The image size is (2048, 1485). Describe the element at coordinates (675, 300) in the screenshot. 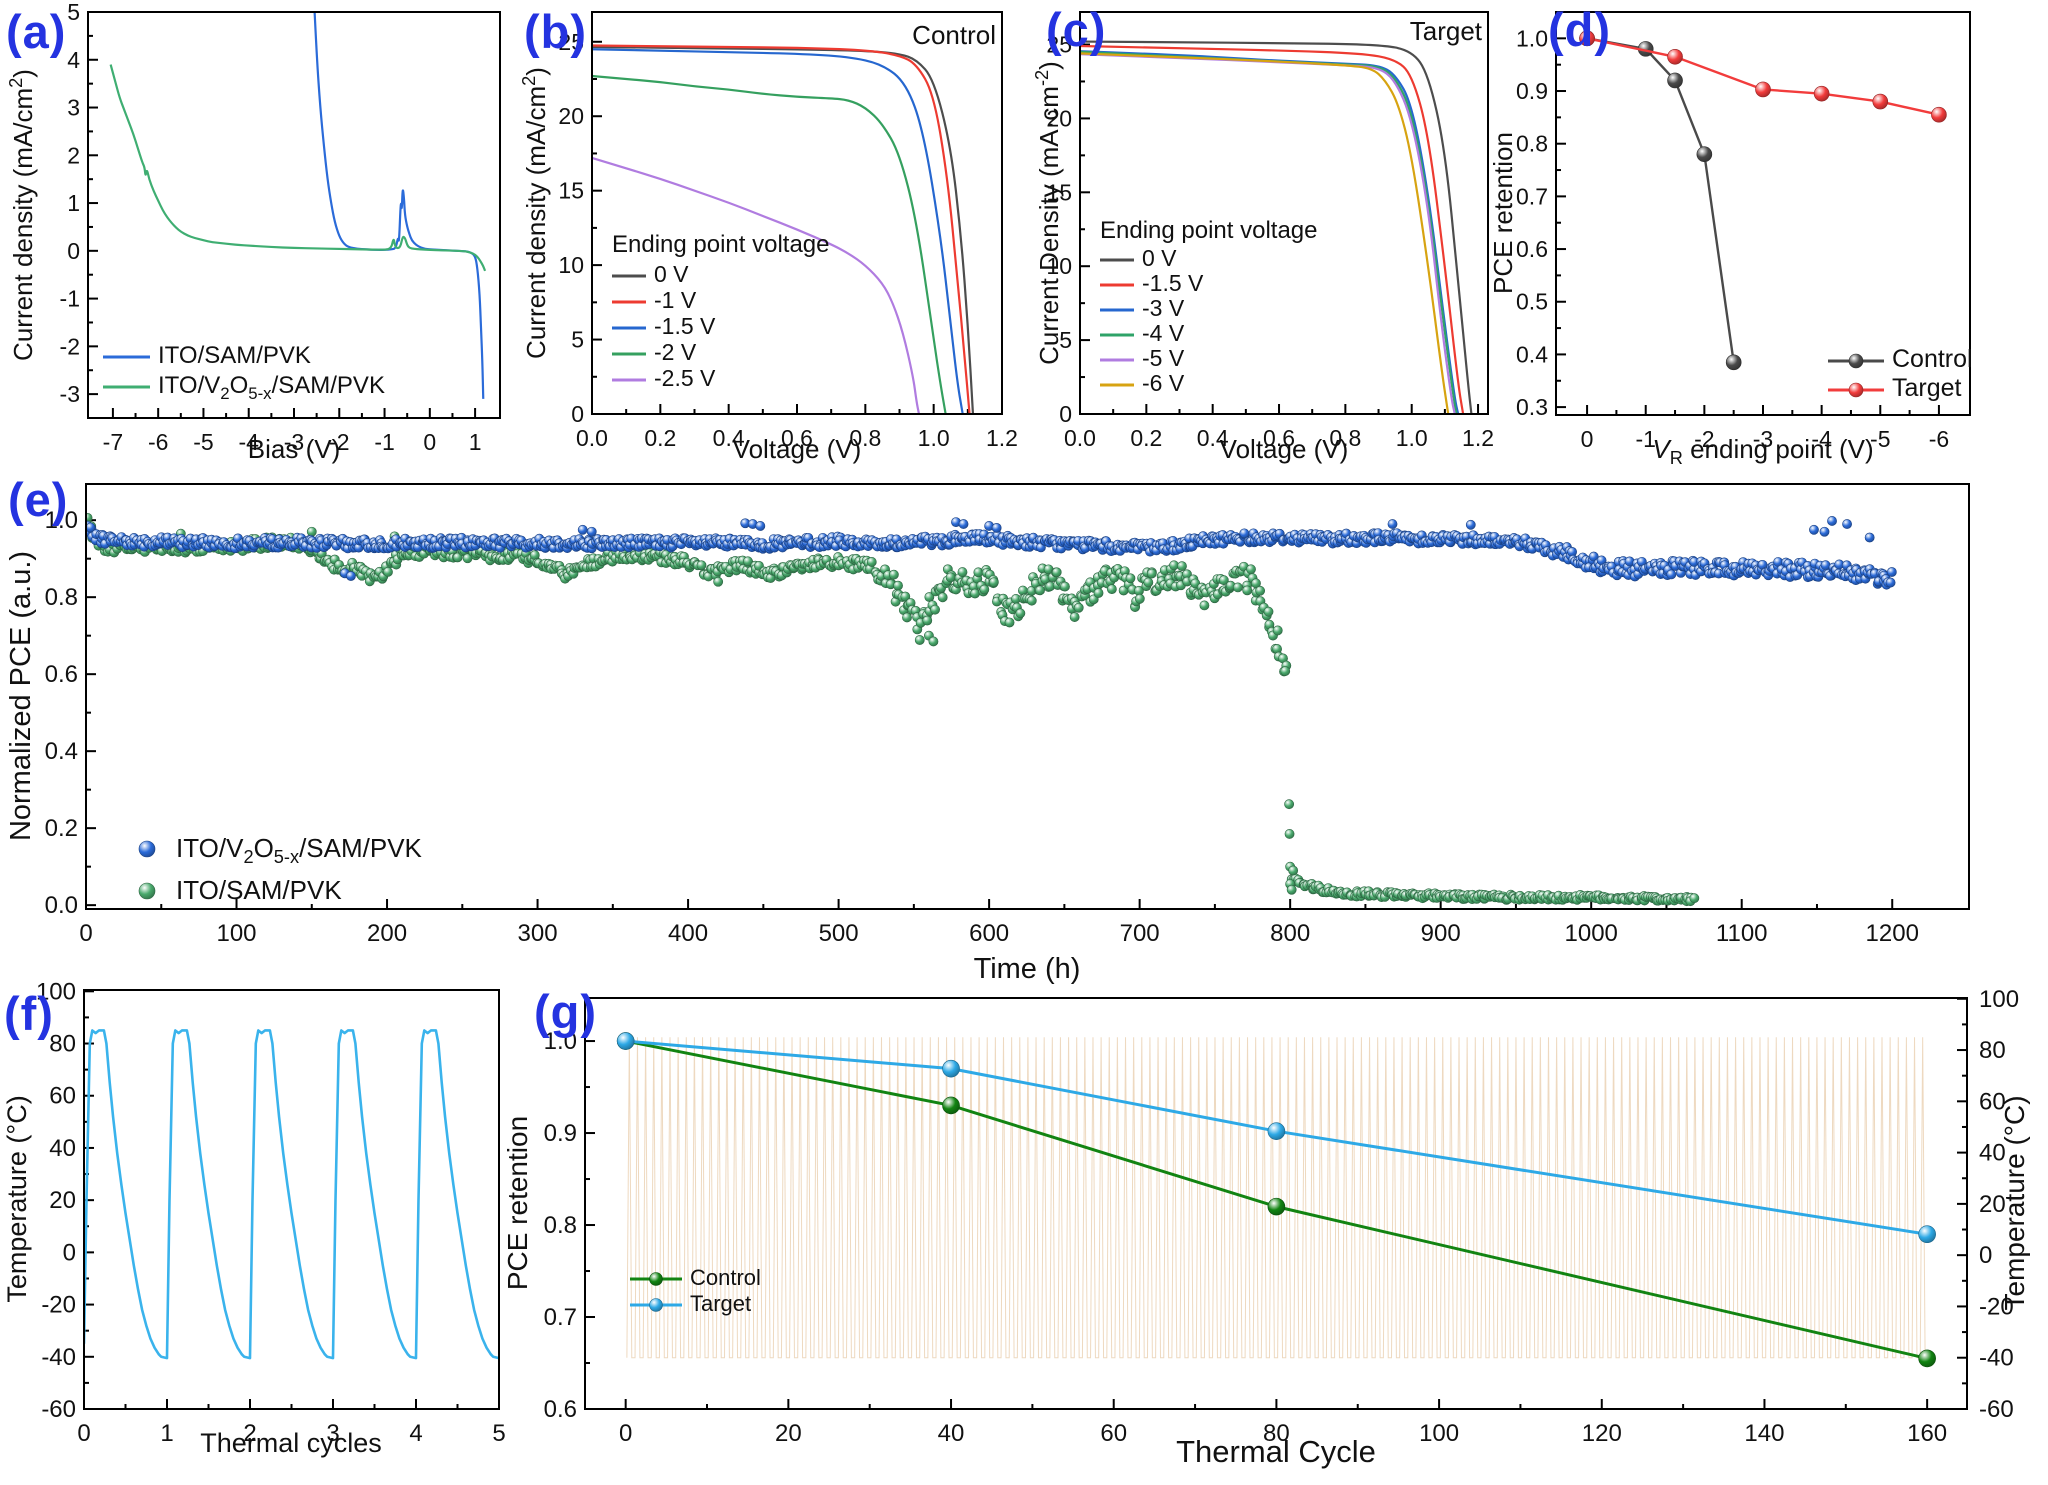

I see `svg-text: -1 V` at that location.